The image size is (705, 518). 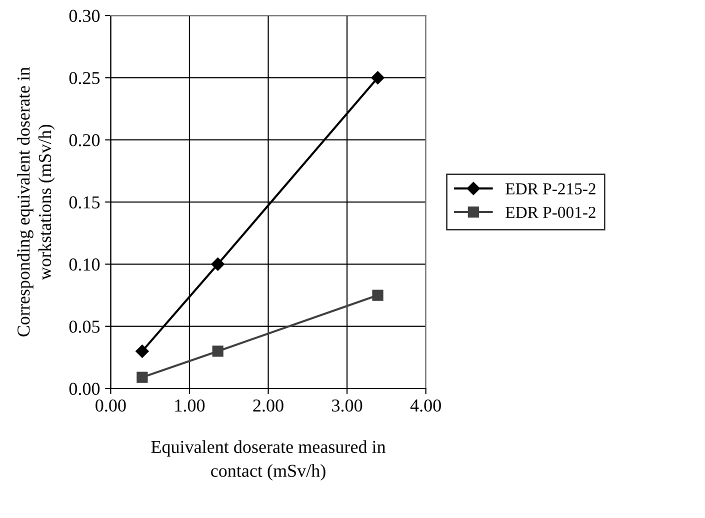 I want to click on y-tick-label: 0.00, so click(x=84, y=389).